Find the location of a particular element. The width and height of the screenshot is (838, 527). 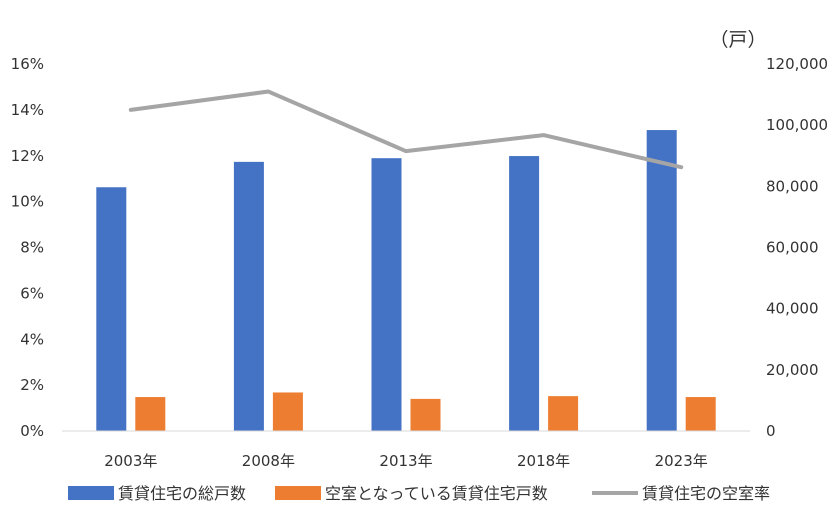

line-series-group is located at coordinates (406, 129).